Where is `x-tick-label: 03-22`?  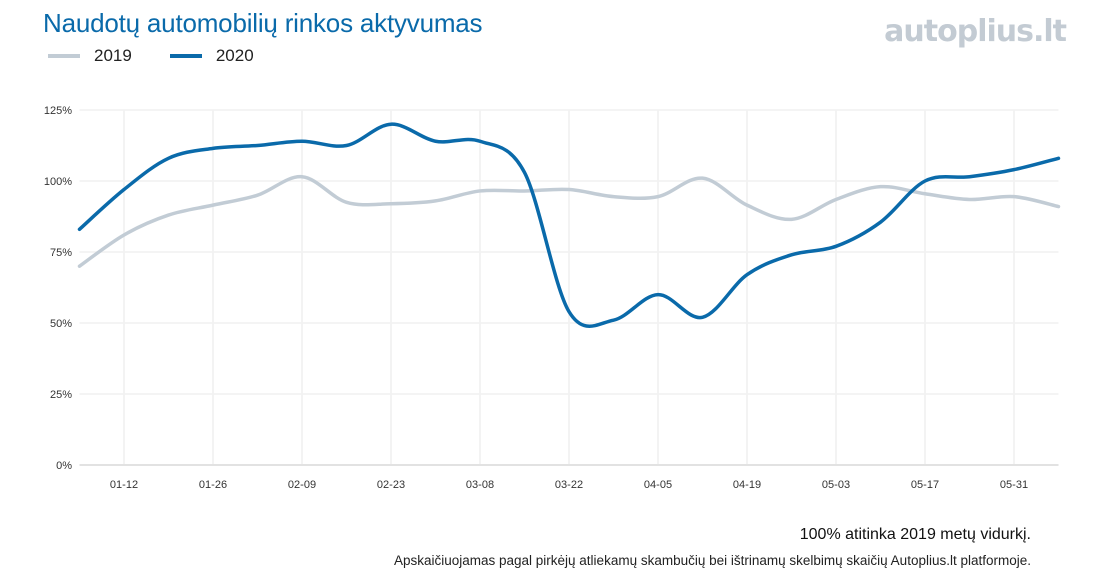
x-tick-label: 03-22 is located at coordinates (569, 485).